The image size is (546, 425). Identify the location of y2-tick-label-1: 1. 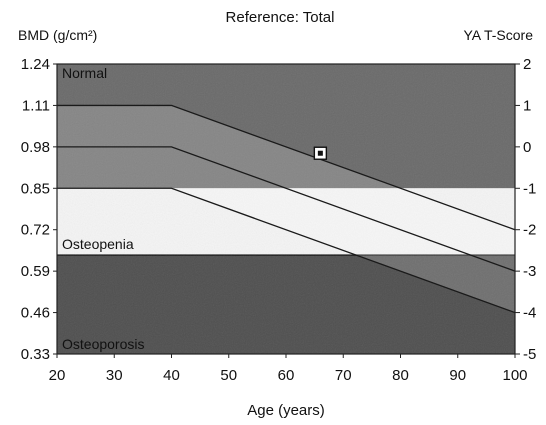
(527, 105).